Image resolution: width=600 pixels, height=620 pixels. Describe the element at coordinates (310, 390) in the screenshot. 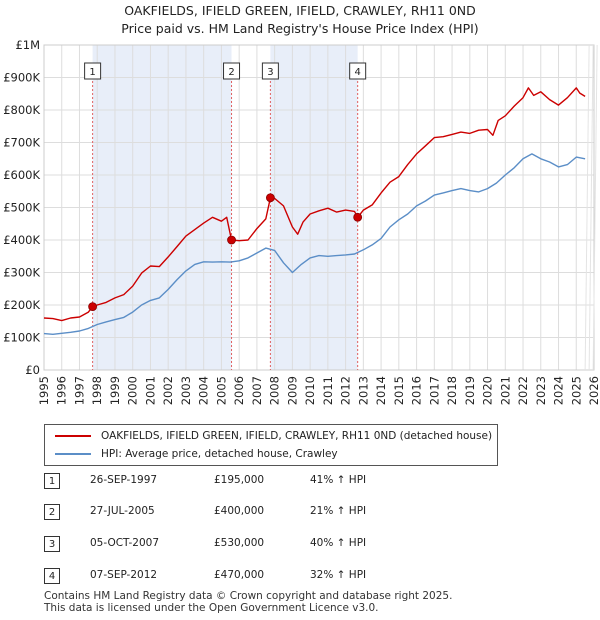

I see `x-tick-label: 2010` at that location.